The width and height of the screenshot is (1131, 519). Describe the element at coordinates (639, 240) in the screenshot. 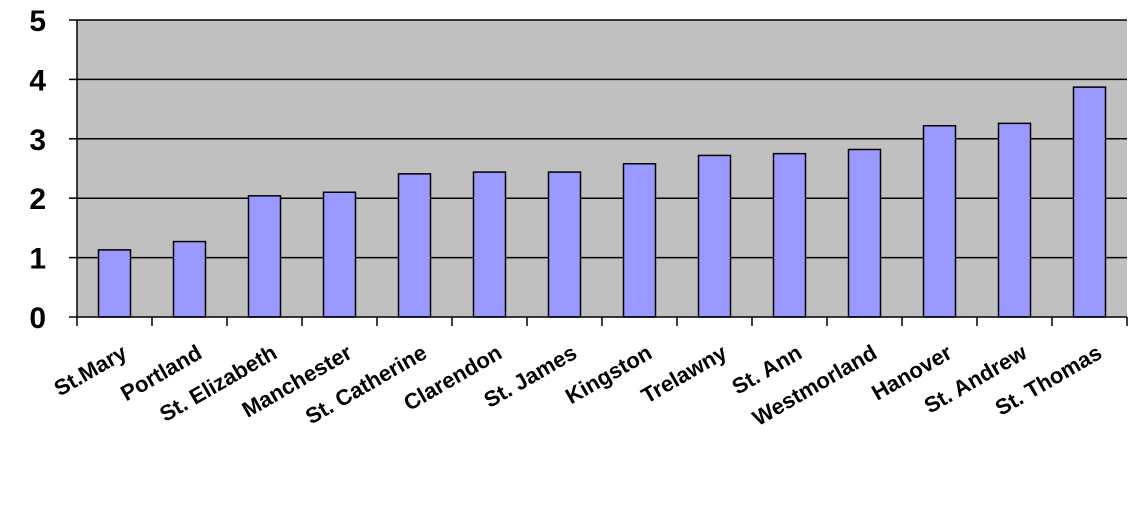

I see `bar-kingston` at that location.